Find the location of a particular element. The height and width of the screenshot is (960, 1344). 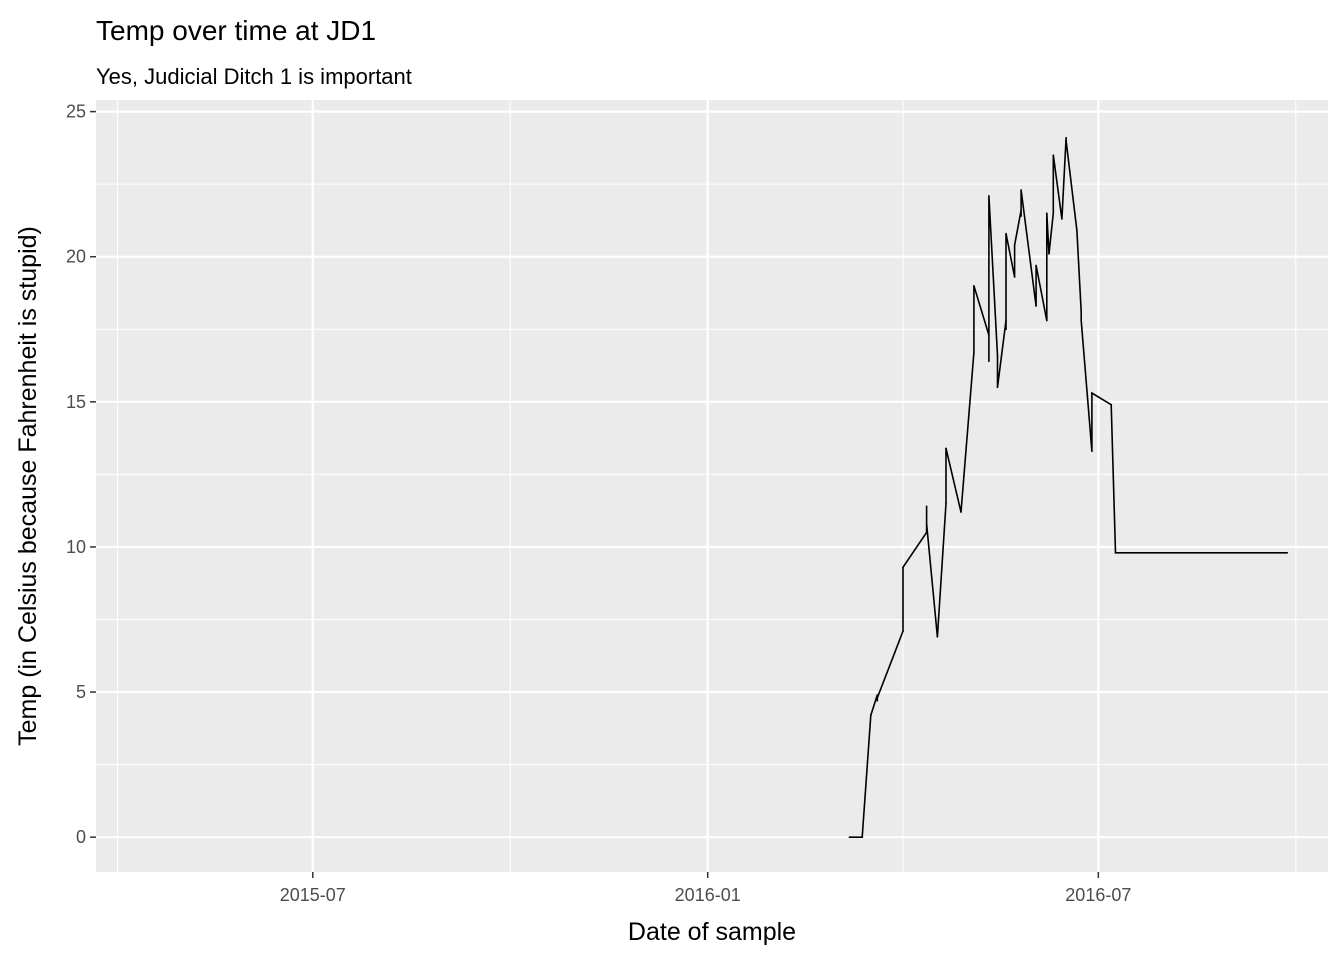

x-axis: 2015-07 2016-01 2016-07 is located at coordinates (705, 888).